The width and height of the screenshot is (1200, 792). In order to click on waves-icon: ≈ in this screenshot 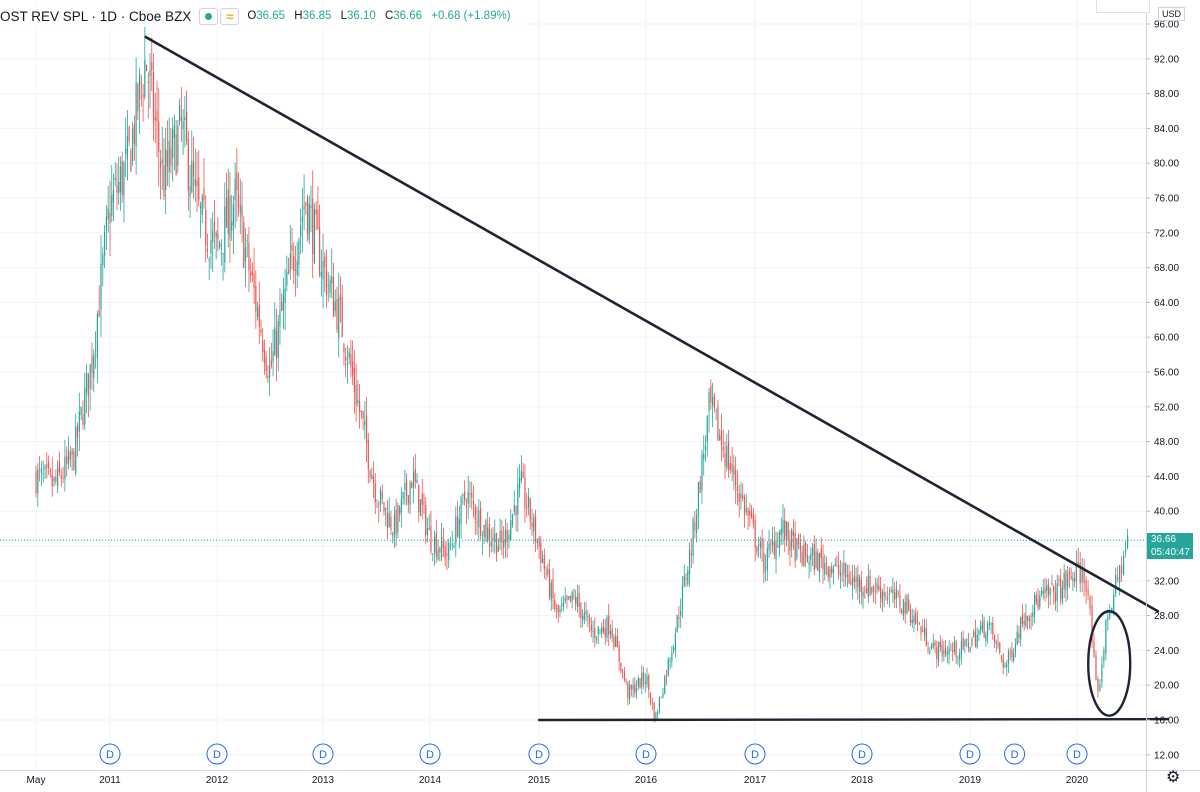, I will do `click(230, 16)`.